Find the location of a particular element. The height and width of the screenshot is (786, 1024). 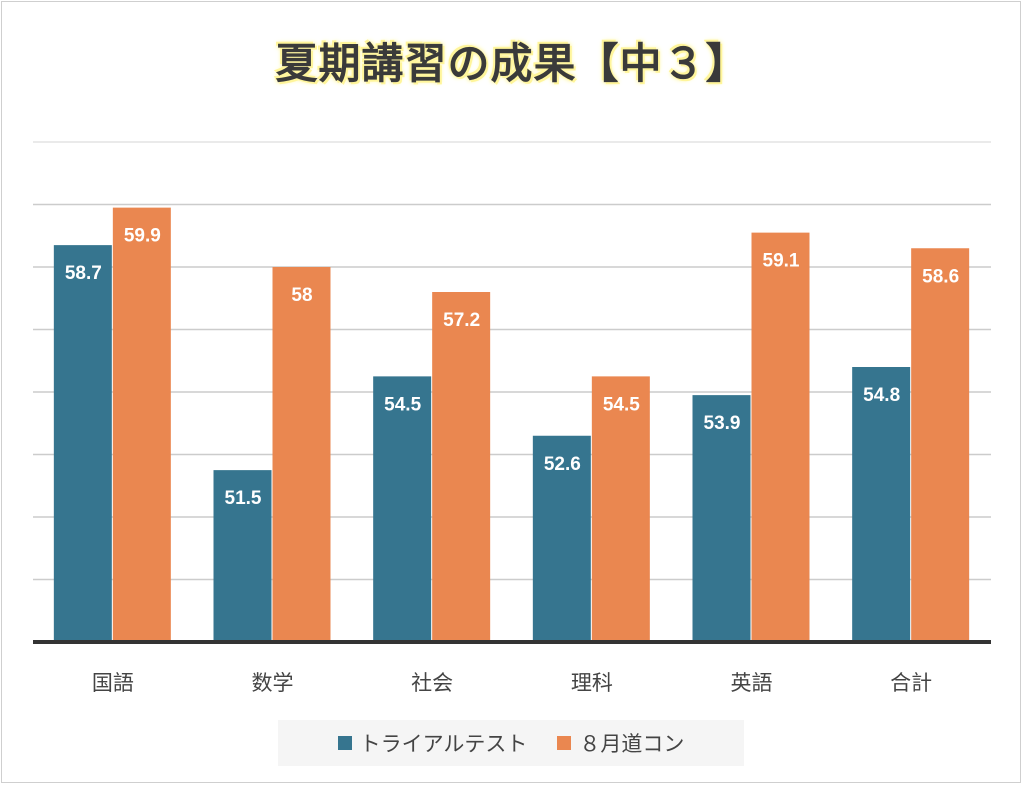

x-tick-label: 合計 is located at coordinates (911, 683).